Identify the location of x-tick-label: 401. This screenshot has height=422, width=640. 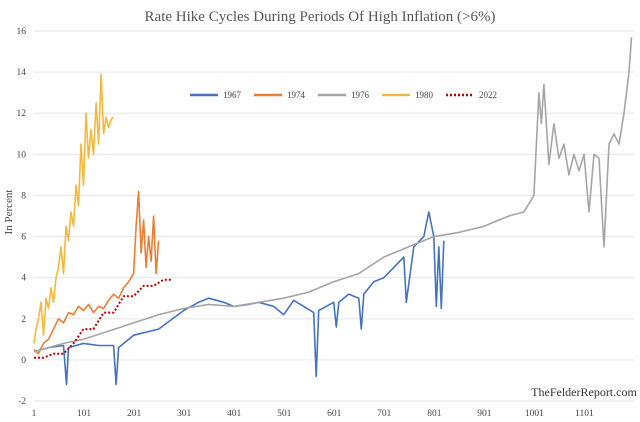
(234, 414).